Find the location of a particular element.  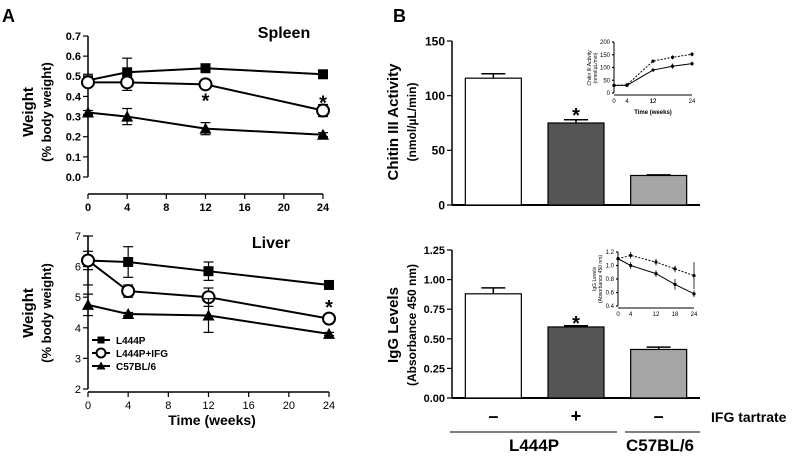

chitin-y-tick-label: 0 is located at coordinates (441, 205).